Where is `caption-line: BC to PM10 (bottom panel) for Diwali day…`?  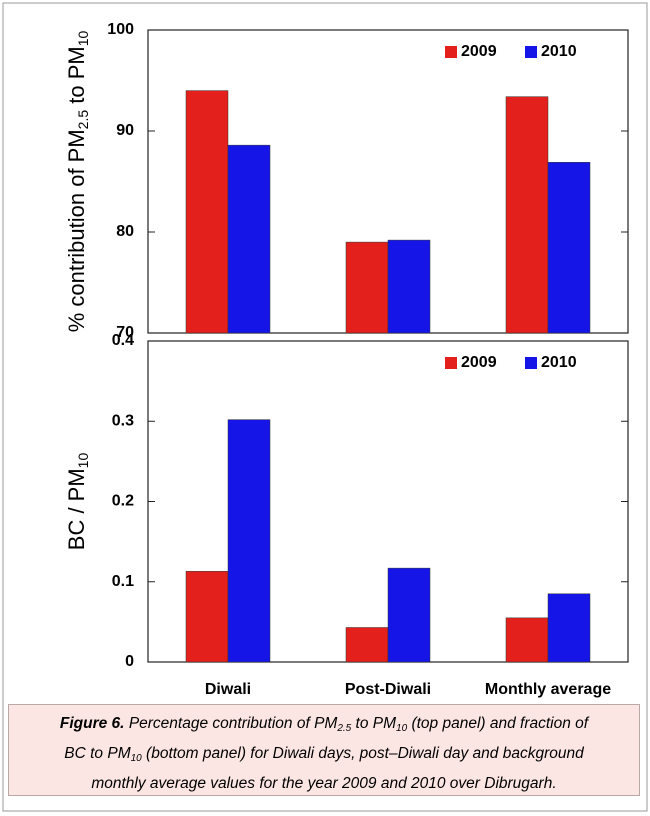
caption-line: BC to PM10 (bottom panel) for Diwali day… is located at coordinates (324, 756).